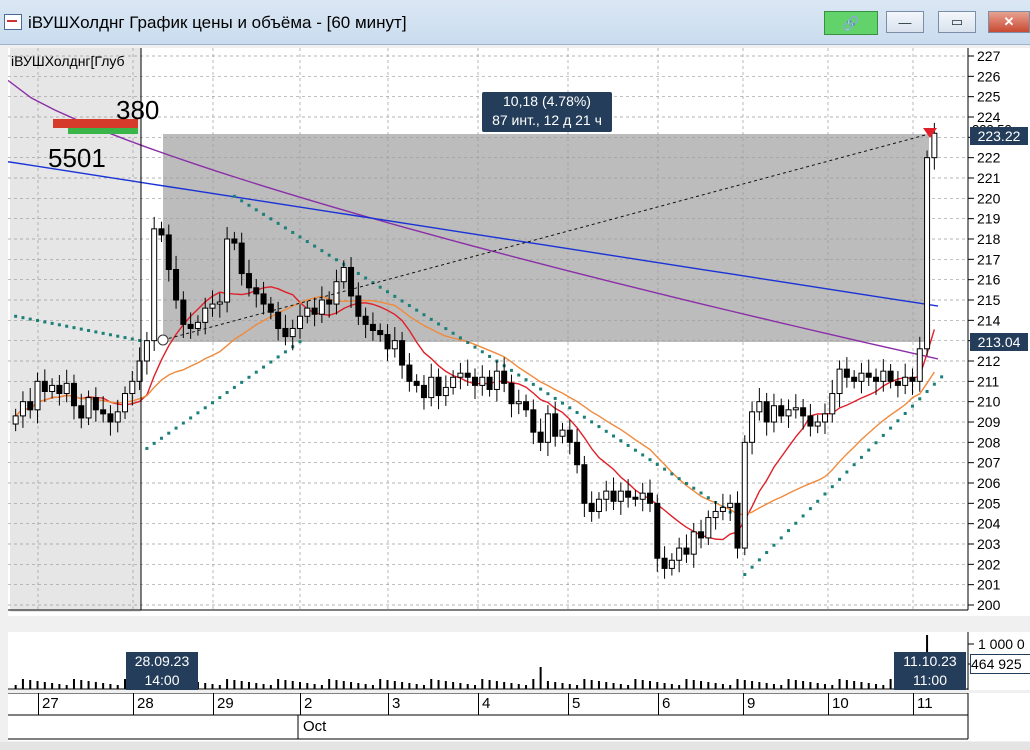  What do you see at coordinates (930, 661) in the screenshot?
I see `last-bar-date: 11.10.23` at bounding box center [930, 661].